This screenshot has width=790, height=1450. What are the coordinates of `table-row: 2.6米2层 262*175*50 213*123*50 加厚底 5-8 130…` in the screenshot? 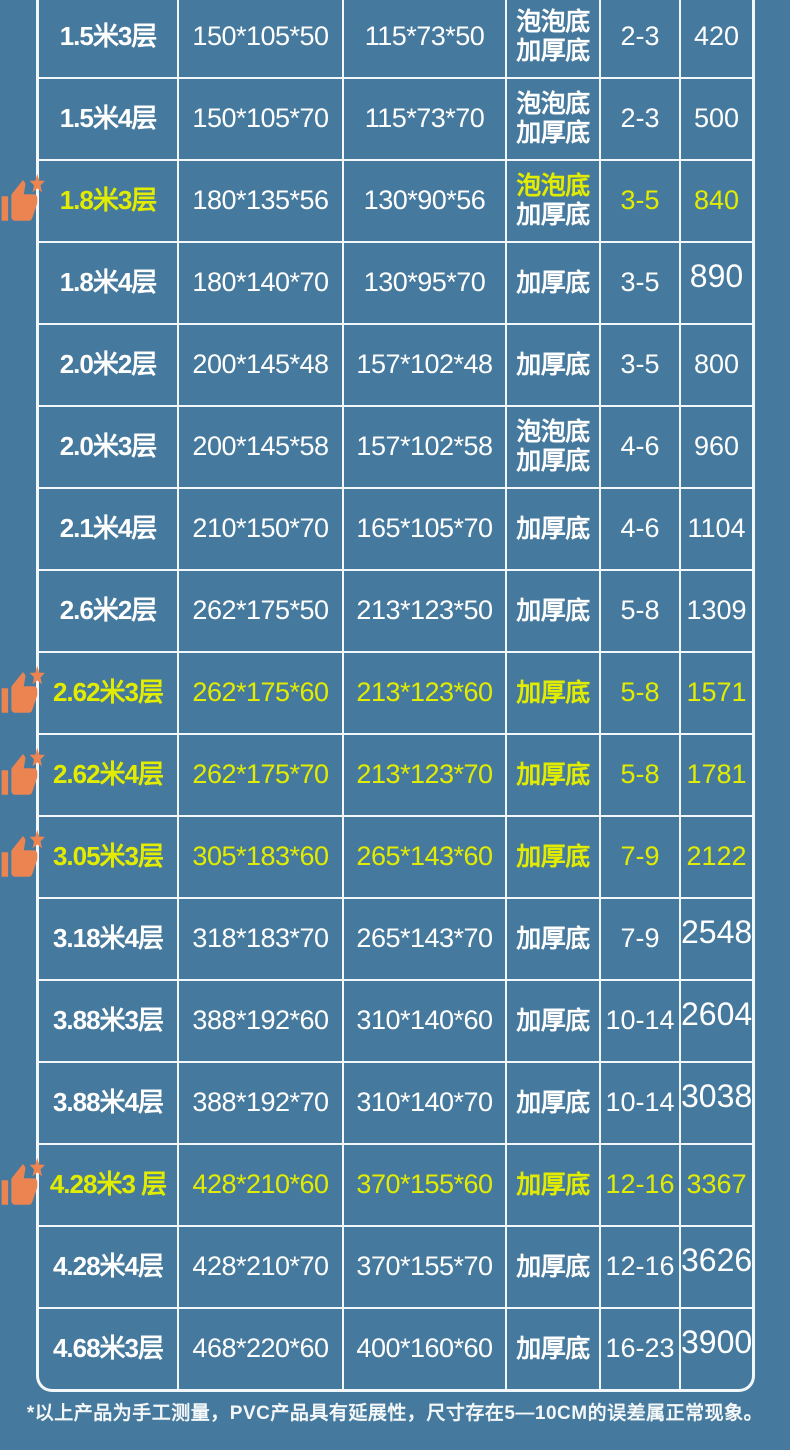 It's located at (395, 610).